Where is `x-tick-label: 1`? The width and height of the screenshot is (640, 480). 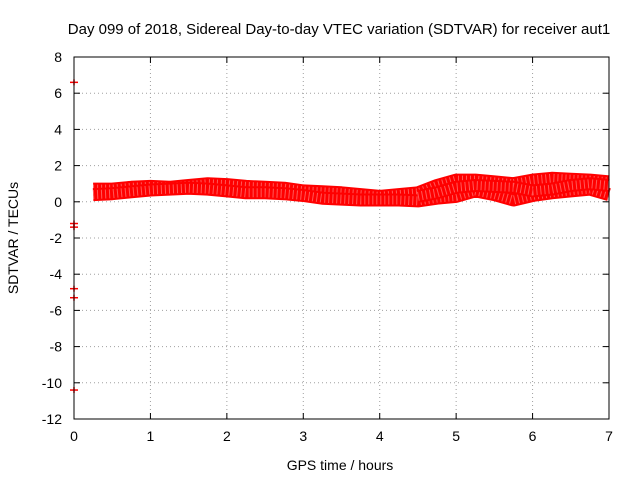 x-tick-label: 1 is located at coordinates (151, 436).